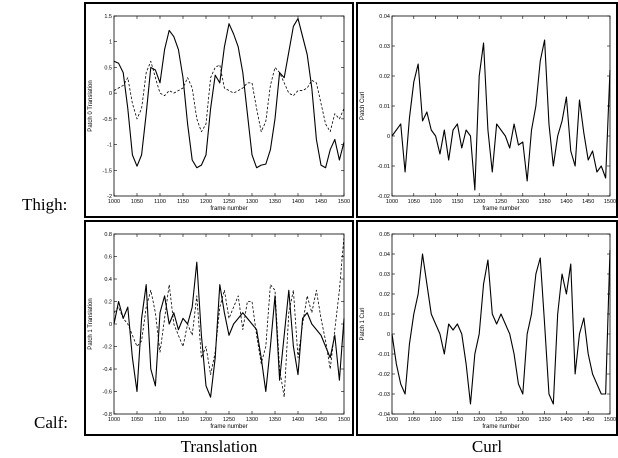 Image resolution: width=618 pixels, height=458 pixels. I want to click on y-tick-label: 0.05, so click(384, 235).